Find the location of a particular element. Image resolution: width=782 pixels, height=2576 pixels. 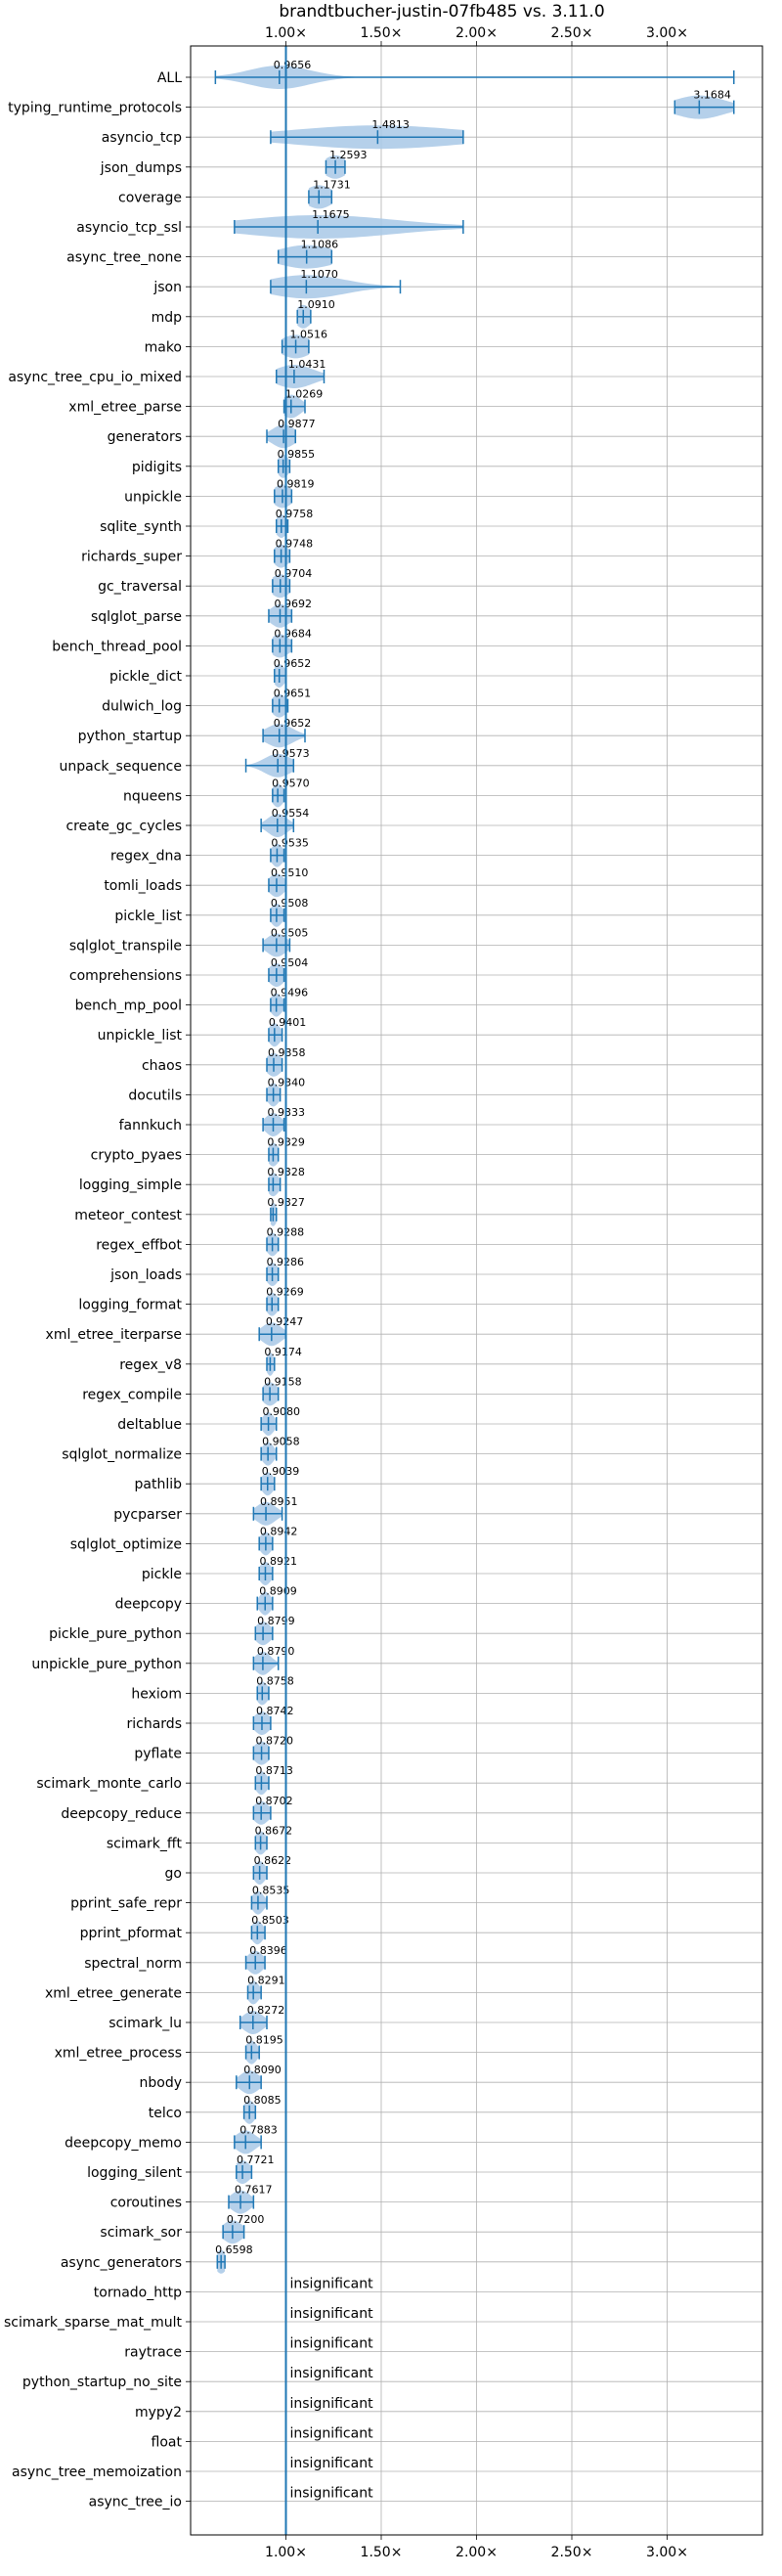

value-label: 0.8291 is located at coordinates (266, 1980).